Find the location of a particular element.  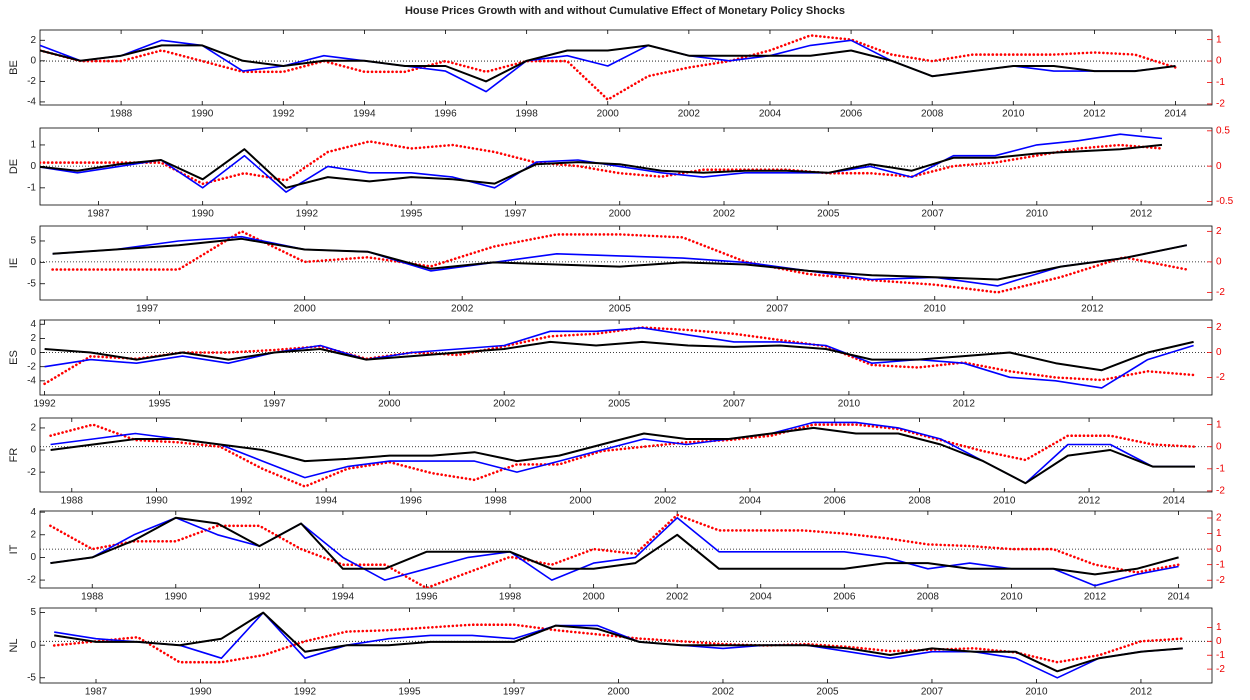

y-tick-label: -1 is located at coordinates (31, 187).